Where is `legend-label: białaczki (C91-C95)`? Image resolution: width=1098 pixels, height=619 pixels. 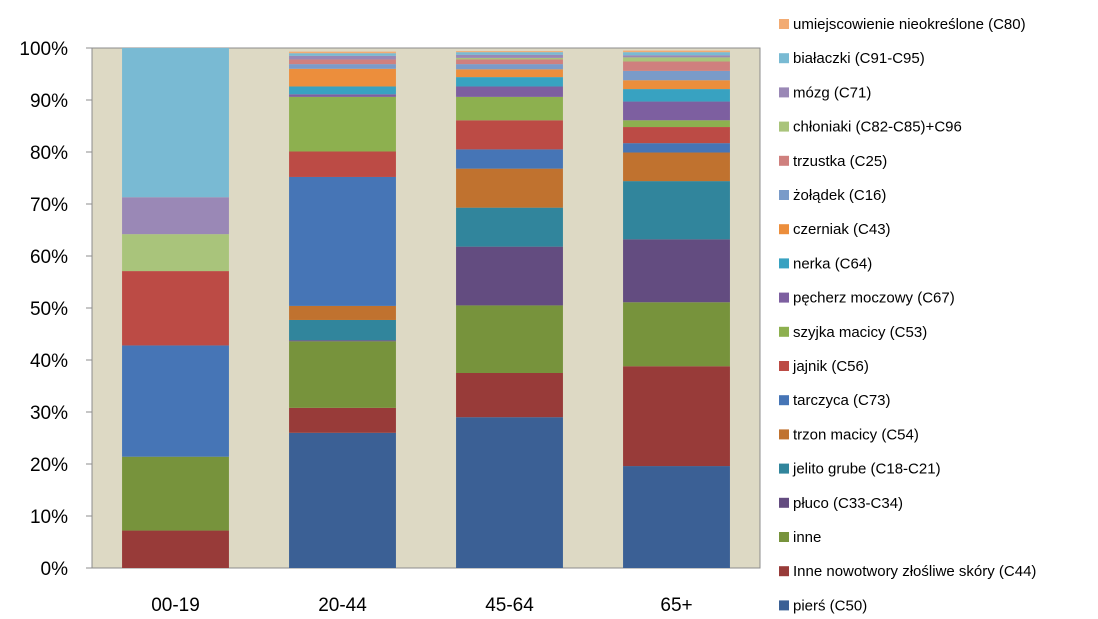 legend-label: białaczki (C91-C95) is located at coordinates (859, 58).